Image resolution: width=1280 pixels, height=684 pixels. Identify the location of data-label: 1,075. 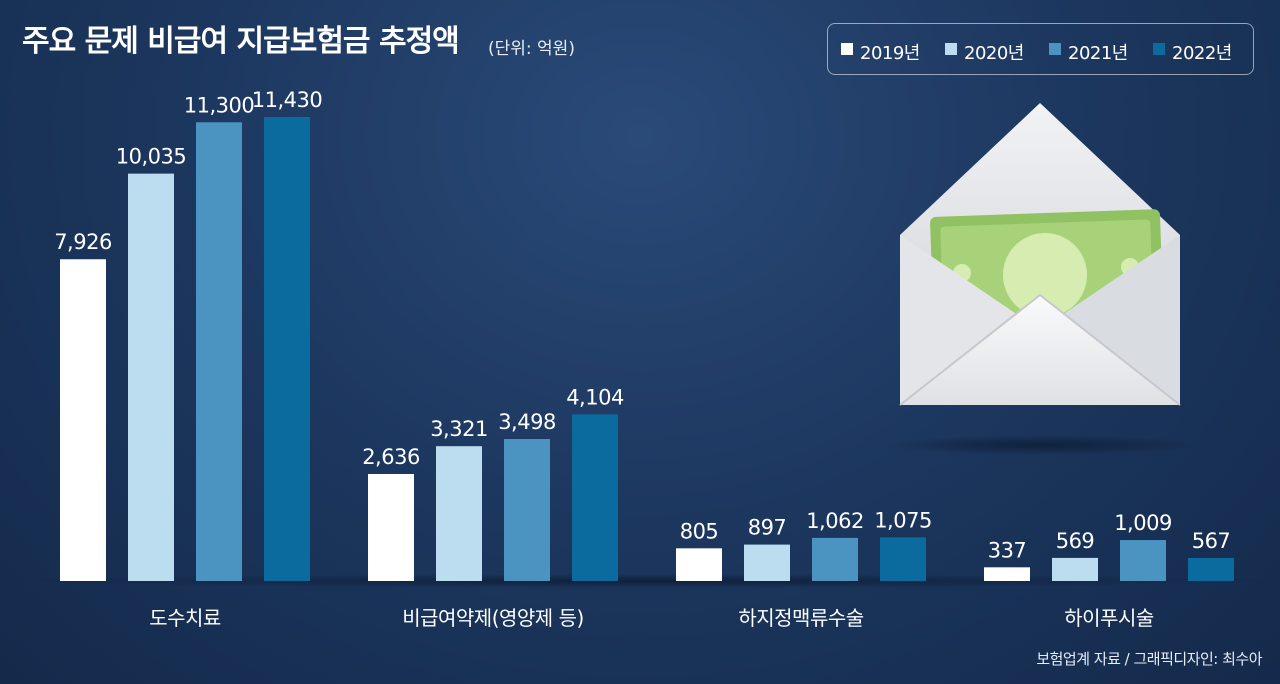
(903, 520).